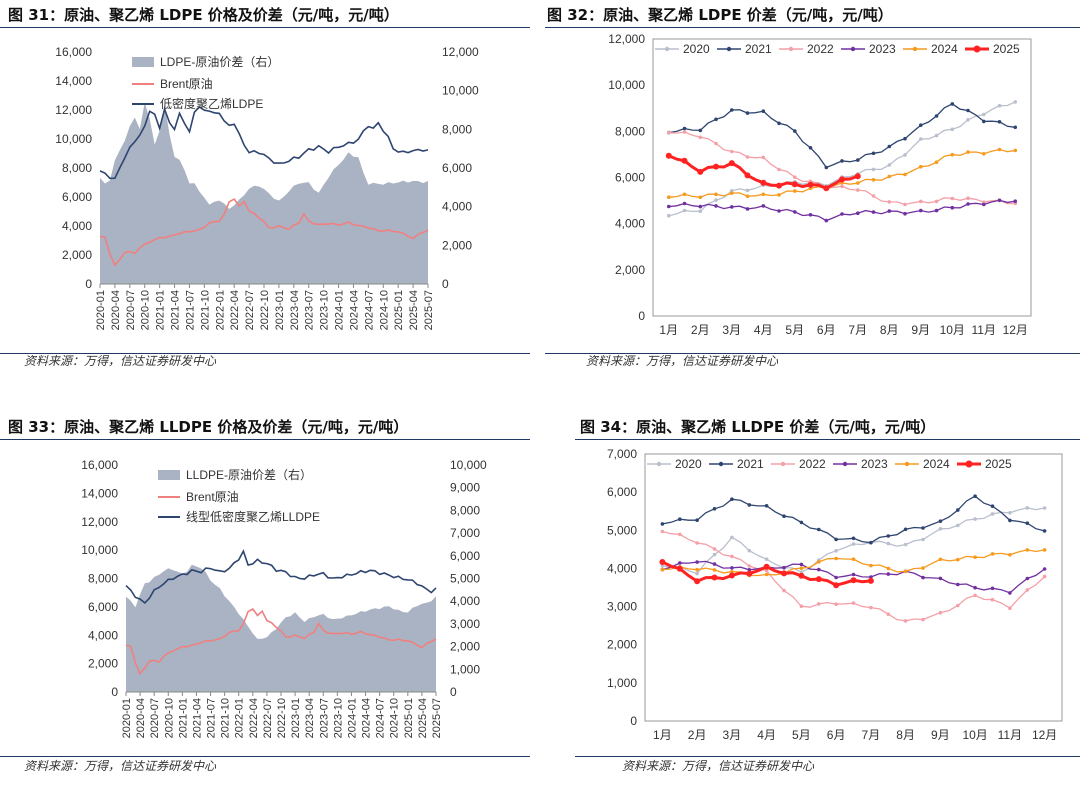 The height and width of the screenshot is (791, 1080). I want to click on y-tick-label: 0, so click(633, 721).